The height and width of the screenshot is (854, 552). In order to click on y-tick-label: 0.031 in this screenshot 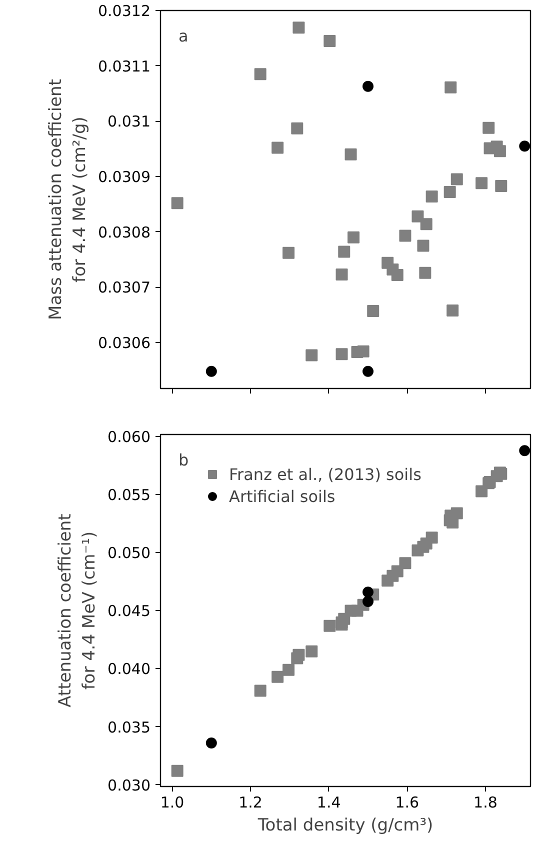, I will do `click(129, 121)`.